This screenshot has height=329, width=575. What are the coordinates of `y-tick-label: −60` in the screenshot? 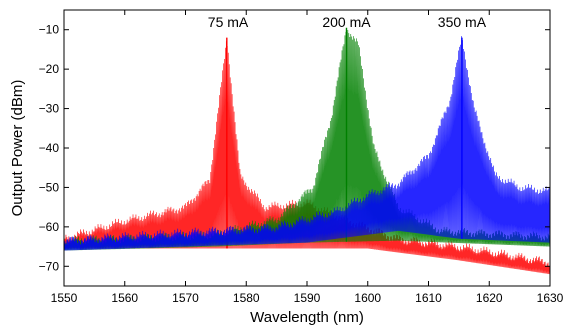 It's located at (49, 227).